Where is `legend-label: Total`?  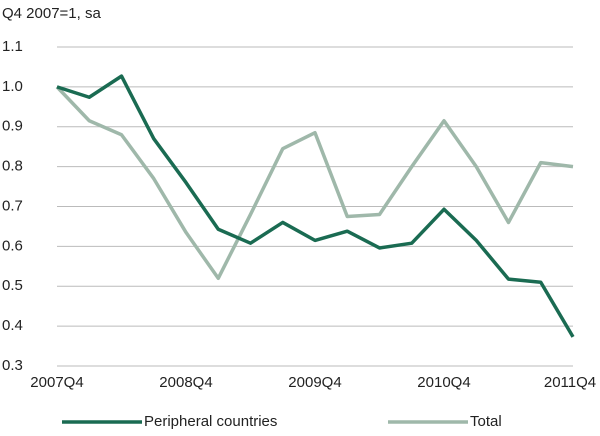 legend-label: Total is located at coordinates (486, 421).